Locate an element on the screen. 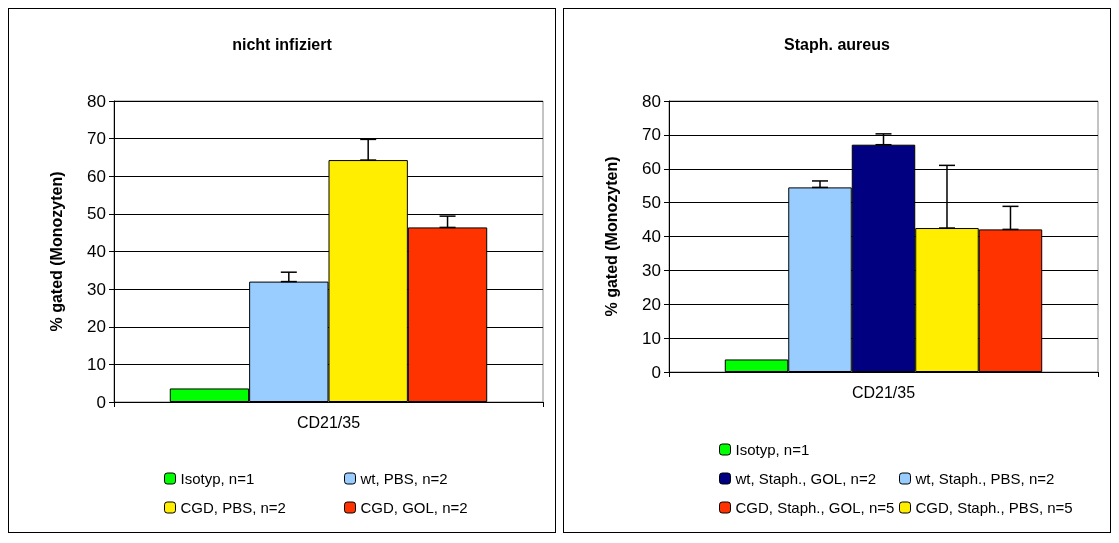  legend-label: CGD, Staph., PBS, n=5 is located at coordinates (994, 507).